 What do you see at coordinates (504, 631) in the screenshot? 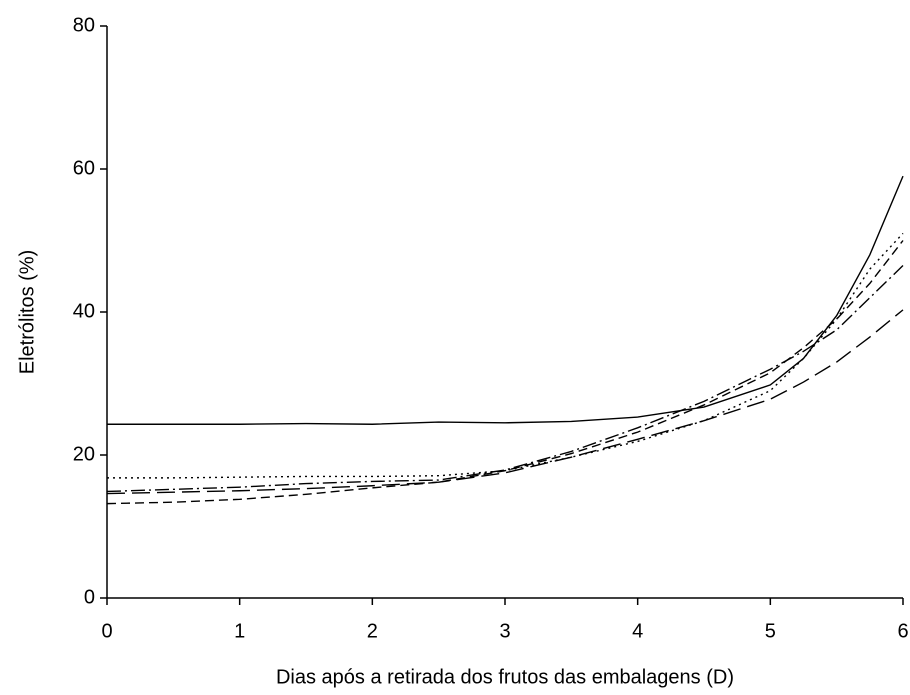
I see `x-tick-label: 3` at bounding box center [504, 631].